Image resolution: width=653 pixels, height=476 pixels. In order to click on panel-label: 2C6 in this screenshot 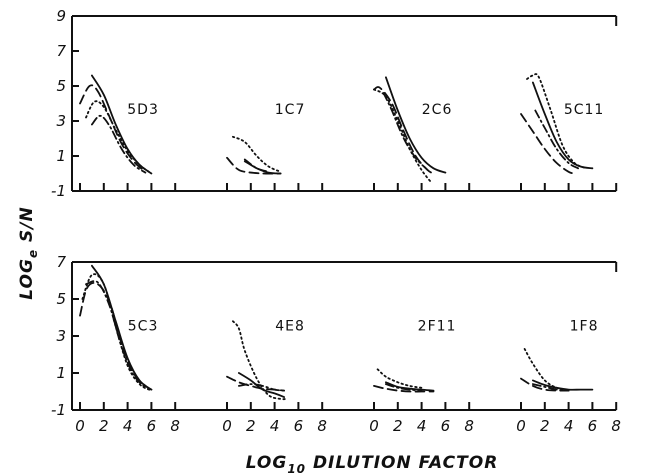, I will do `click(437, 110)`.